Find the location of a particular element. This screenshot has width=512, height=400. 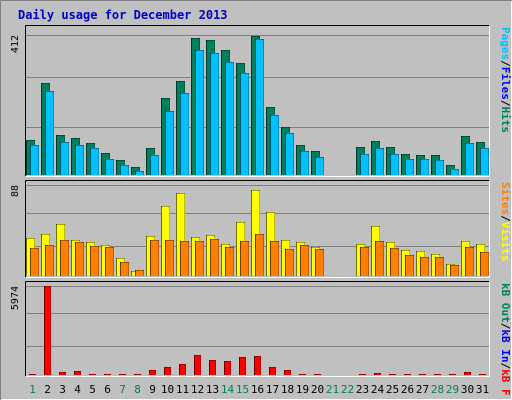

day-label: 8 is located at coordinates (137, 389).